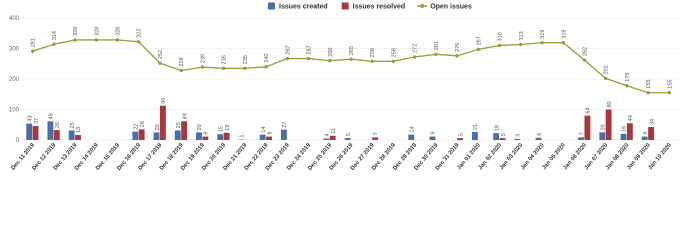 This screenshot has width=690, height=240. Describe the element at coordinates (179, 125) in the screenshot. I see `value-label: 25` at that location.